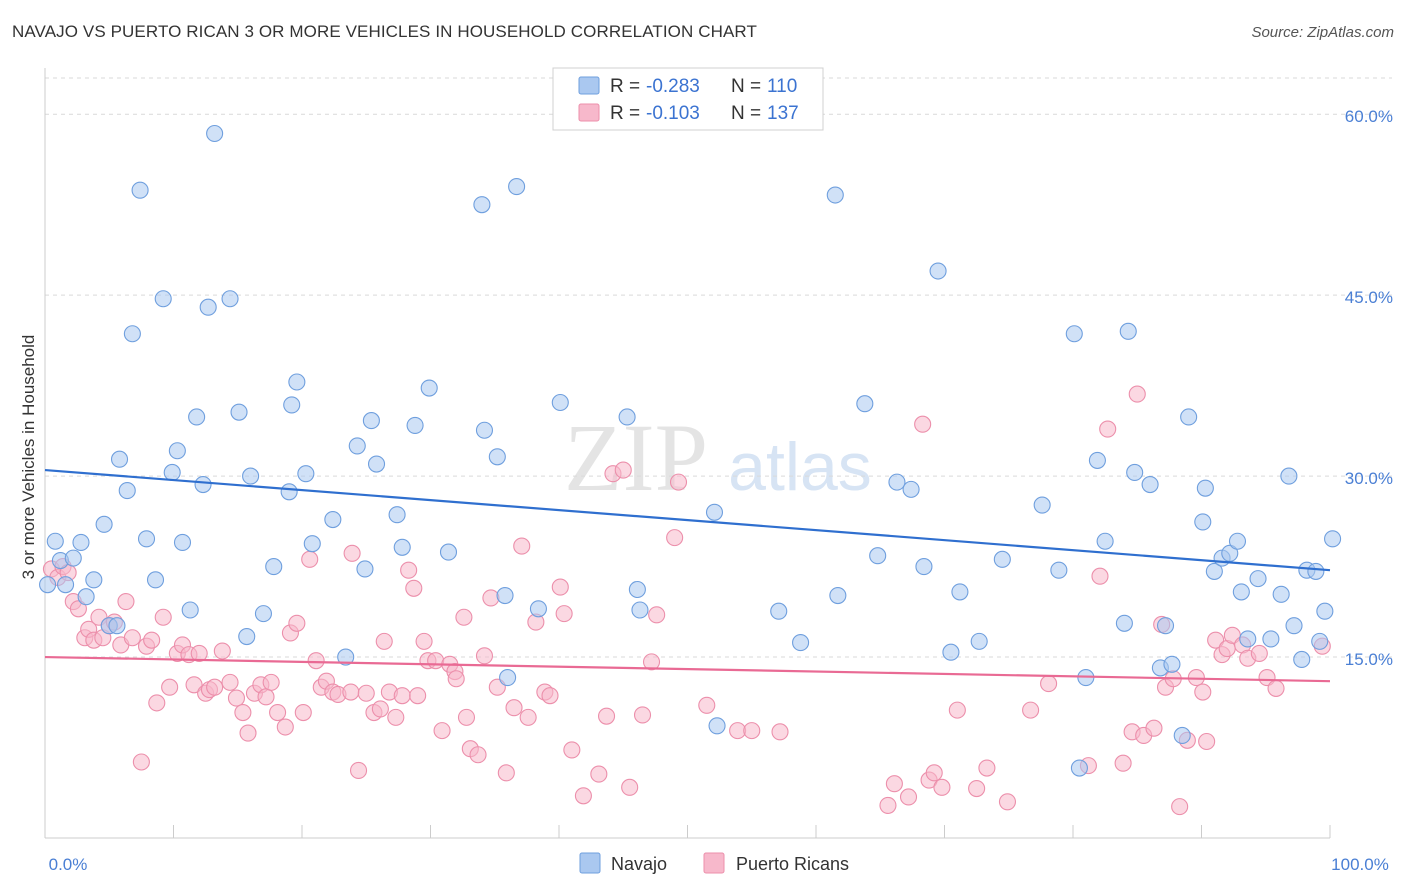  What do you see at coordinates (714, 863) in the screenshot?
I see `bottom-legend: Navajo Puerto Ricans` at bounding box center [714, 863].